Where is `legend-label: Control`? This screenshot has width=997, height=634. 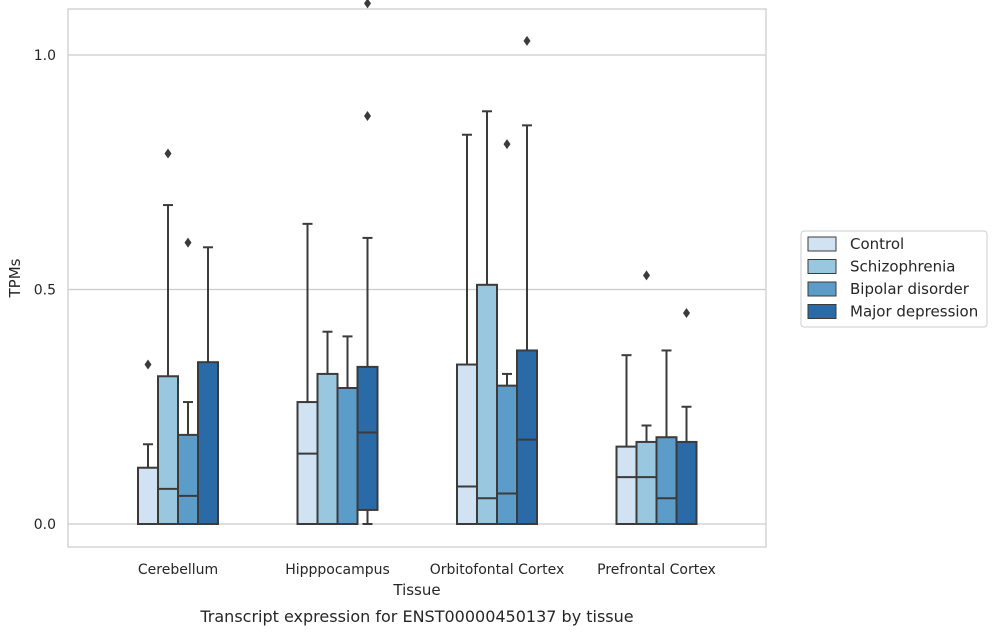 legend-label: Control is located at coordinates (877, 244).